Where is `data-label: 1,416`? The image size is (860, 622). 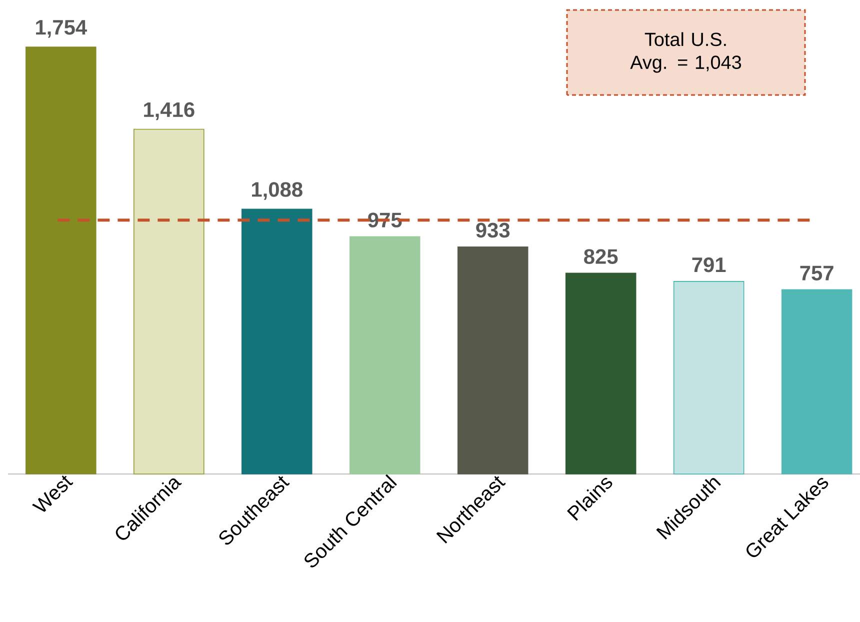 data-label: 1,416 is located at coordinates (169, 111).